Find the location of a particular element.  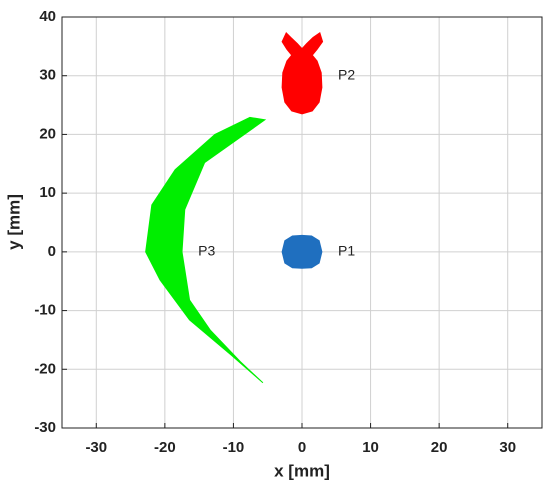

y-tick-label: 40 is located at coordinates (47, 16).